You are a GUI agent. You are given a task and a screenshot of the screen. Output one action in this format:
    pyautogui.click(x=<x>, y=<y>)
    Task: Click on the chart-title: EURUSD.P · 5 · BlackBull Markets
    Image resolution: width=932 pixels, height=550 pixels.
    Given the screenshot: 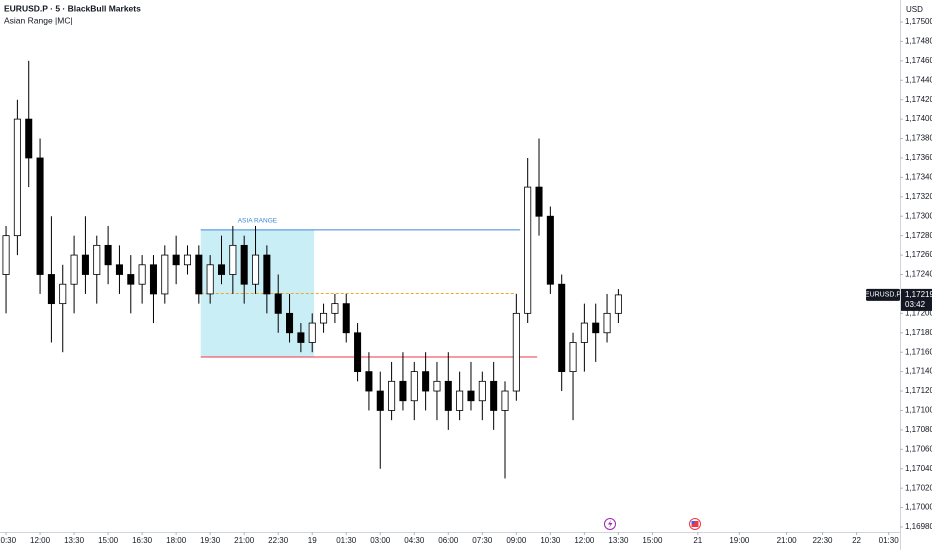 What is the action you would take?
    pyautogui.click(x=72, y=8)
    